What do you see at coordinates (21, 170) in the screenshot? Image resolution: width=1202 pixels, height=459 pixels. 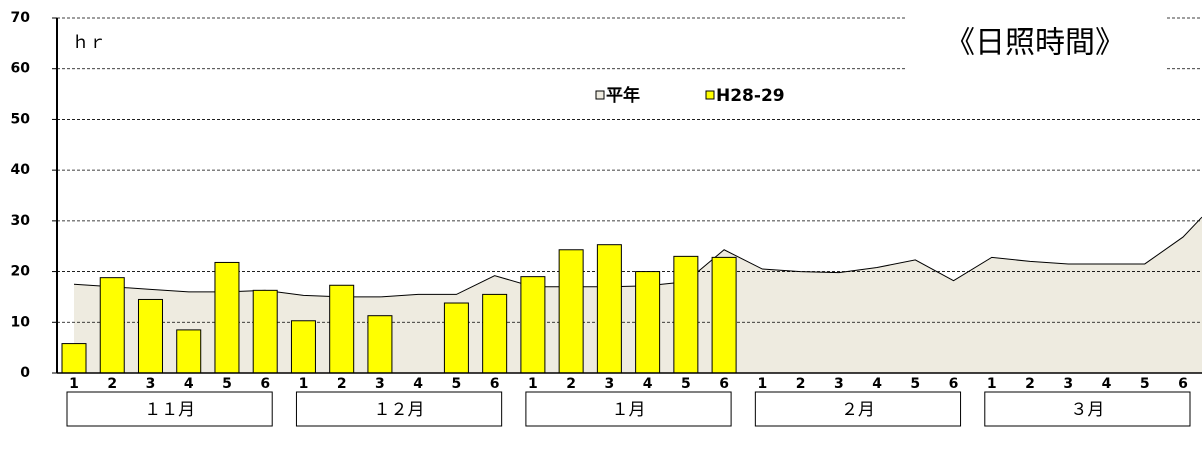 I see `y-tick-label: 40` at bounding box center [21, 170].